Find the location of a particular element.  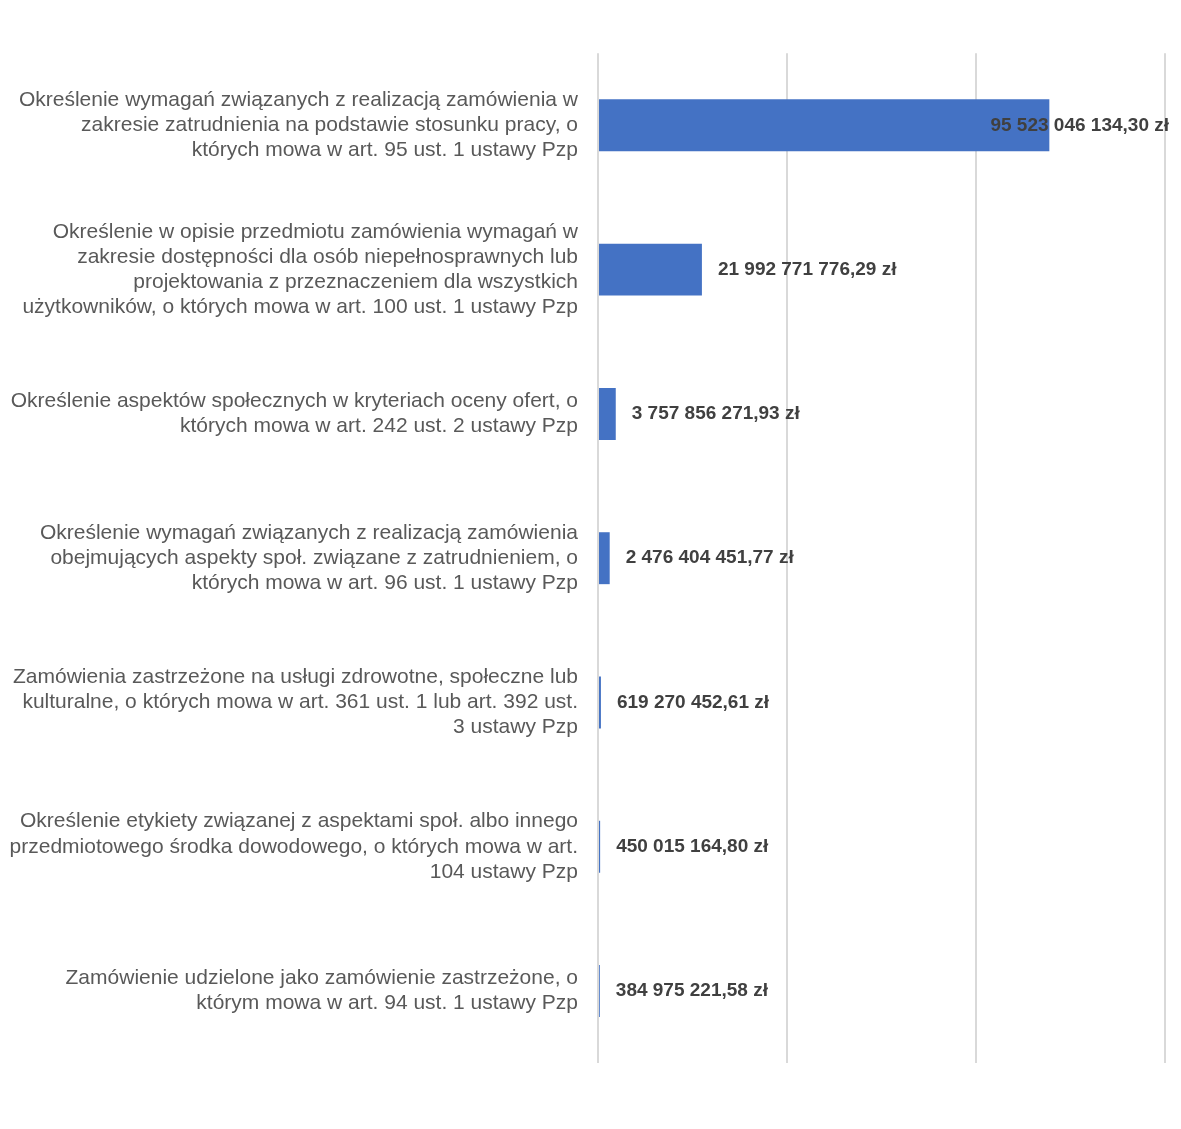

y-tick-label: Określenie aspektów społecznych w kryteriach oceny ofert, o których mowa w art. 242 ust. 2 ustawy Pzp is located at coordinates (294, 412).